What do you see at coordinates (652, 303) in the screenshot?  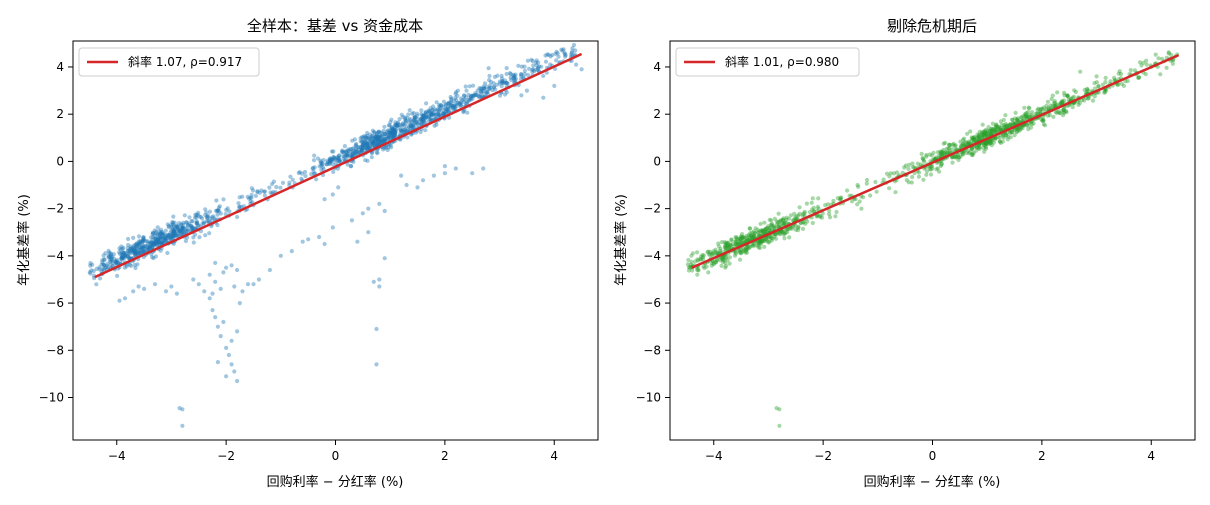 I see `chart-right-ytick-label: −6` at bounding box center [652, 303].